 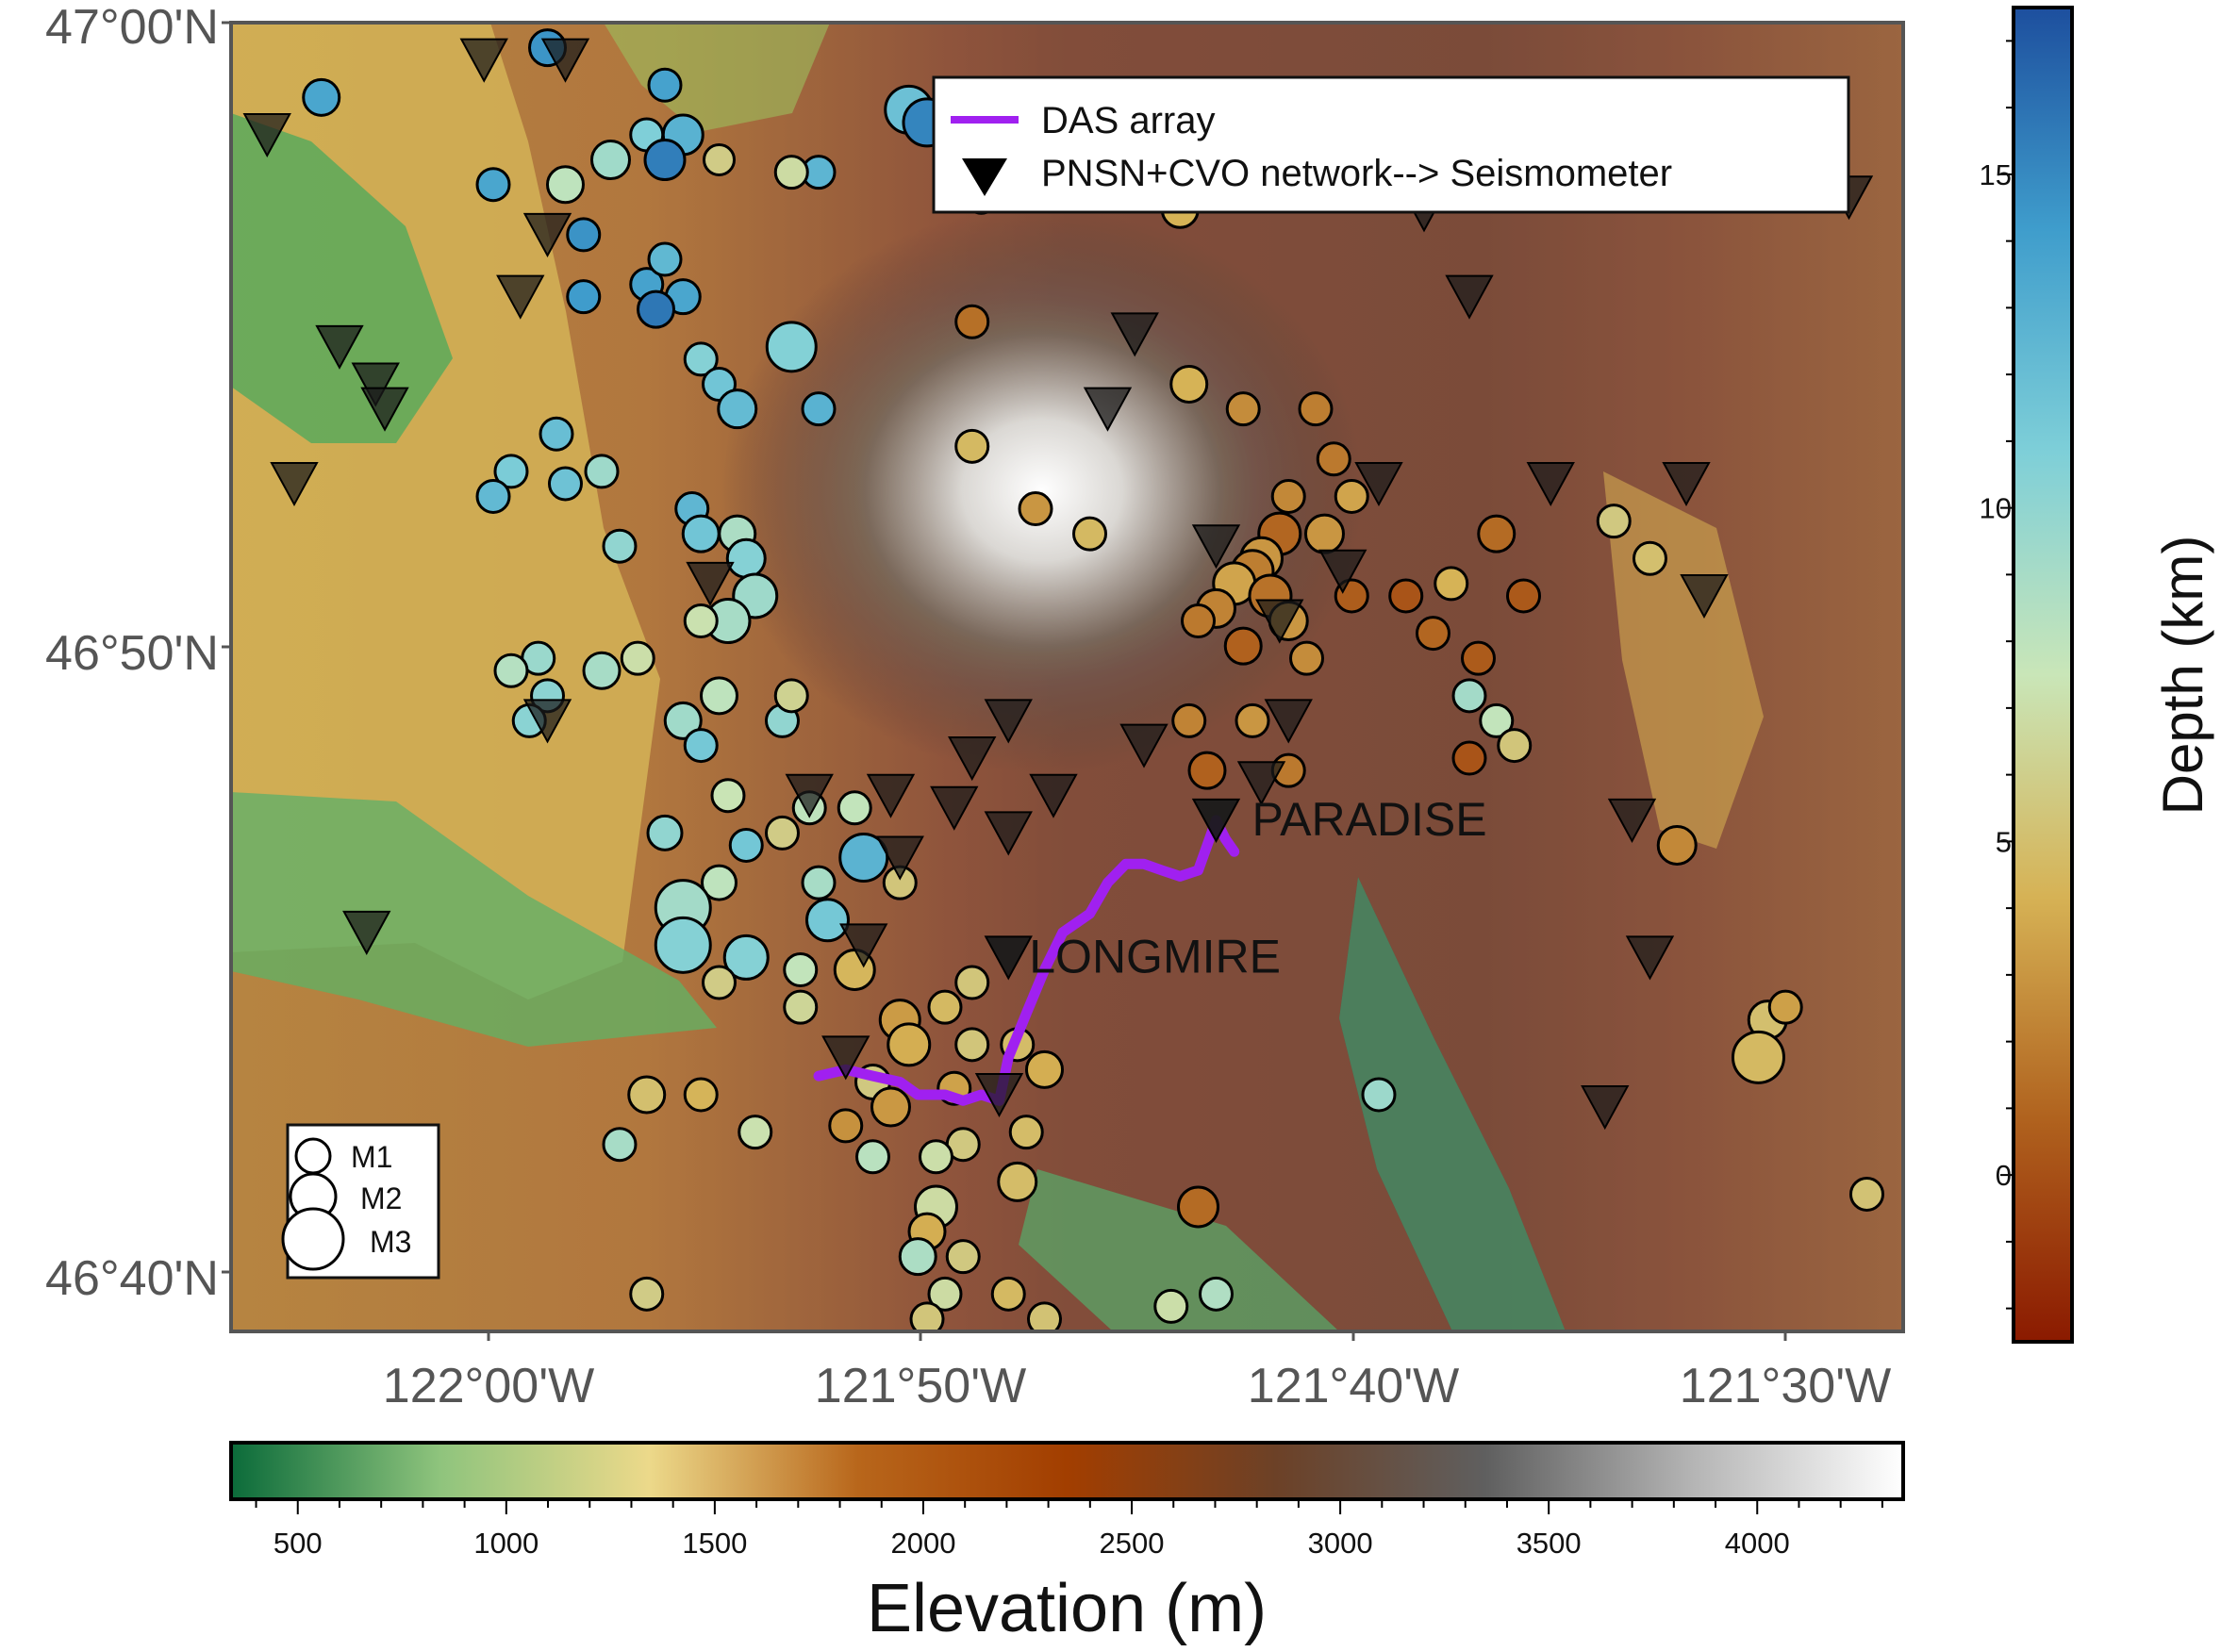 I want to click on lon-label-122-00: 122°00'W, so click(x=488, y=1386).